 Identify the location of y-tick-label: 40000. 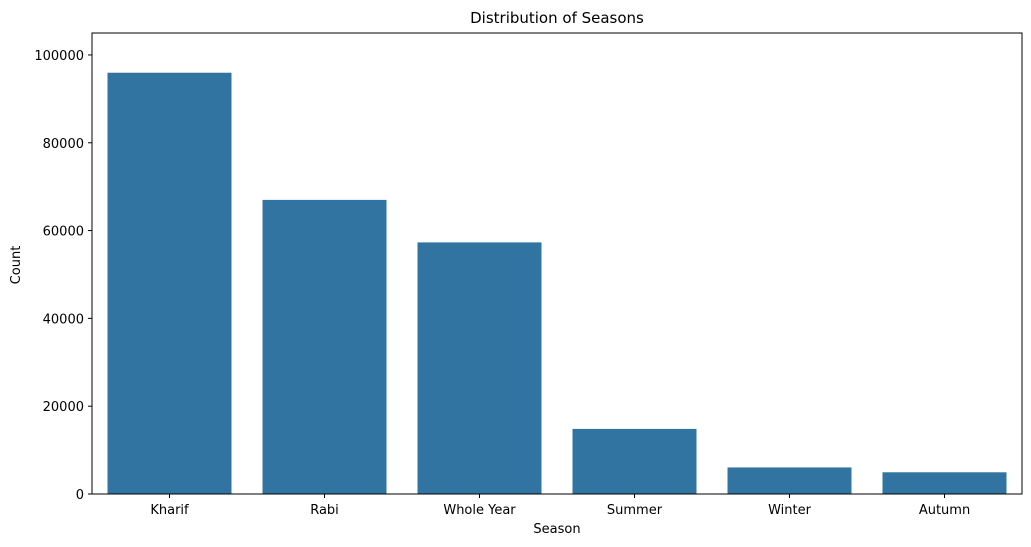
(63, 319).